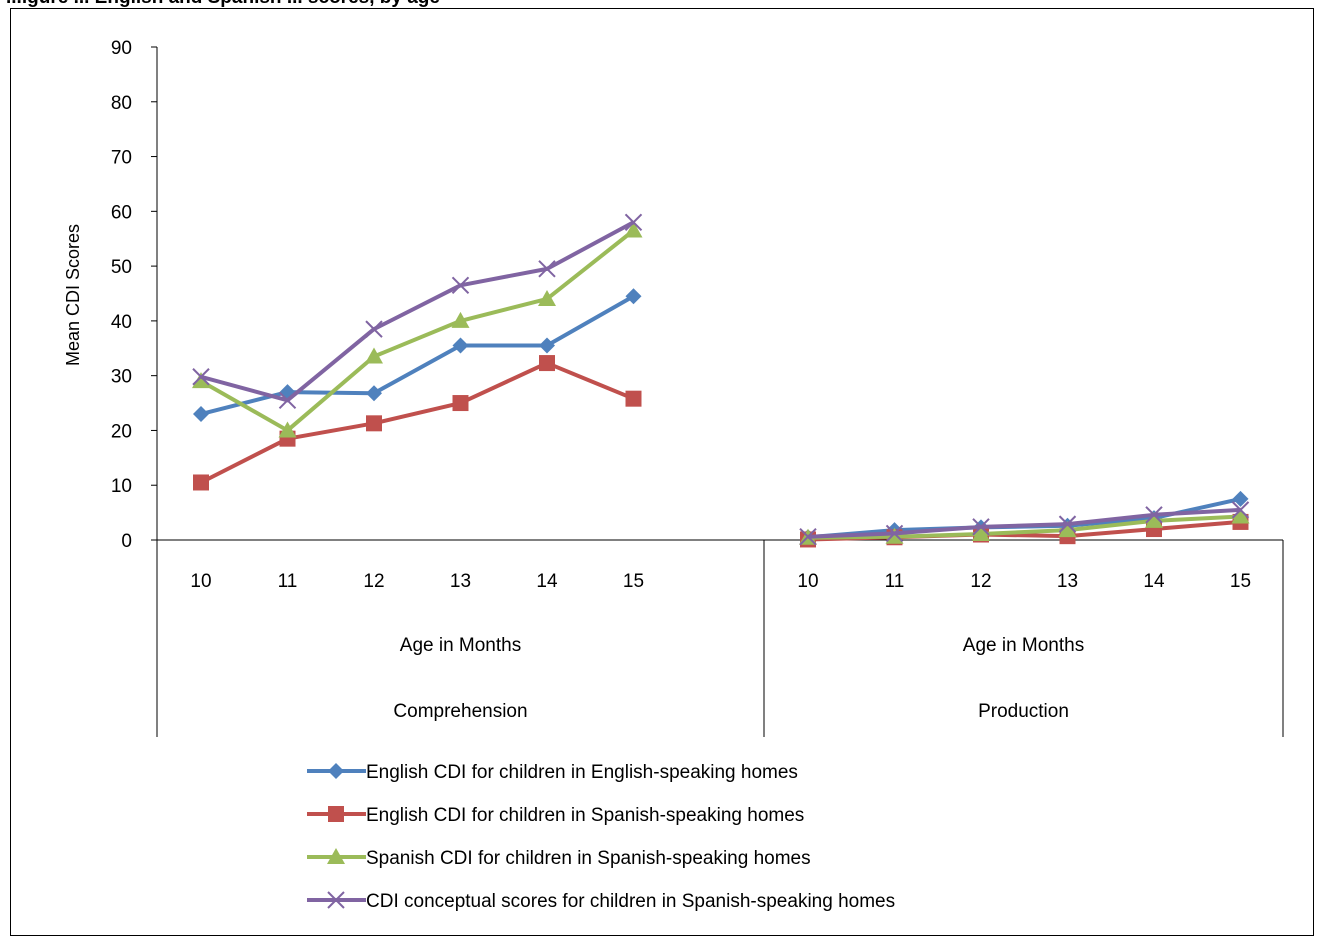 The height and width of the screenshot is (938, 1317). What do you see at coordinates (1023, 711) in the screenshot?
I see `group-label: Production` at bounding box center [1023, 711].